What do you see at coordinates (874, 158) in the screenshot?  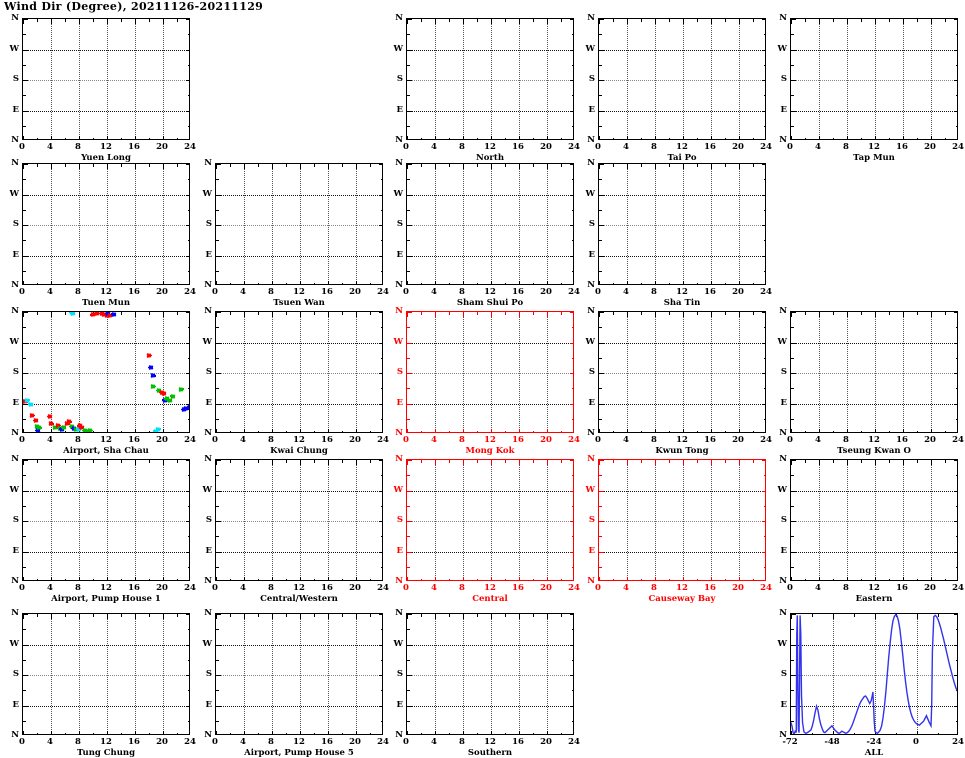 I see `panel-title: Tap Mun` at bounding box center [874, 158].